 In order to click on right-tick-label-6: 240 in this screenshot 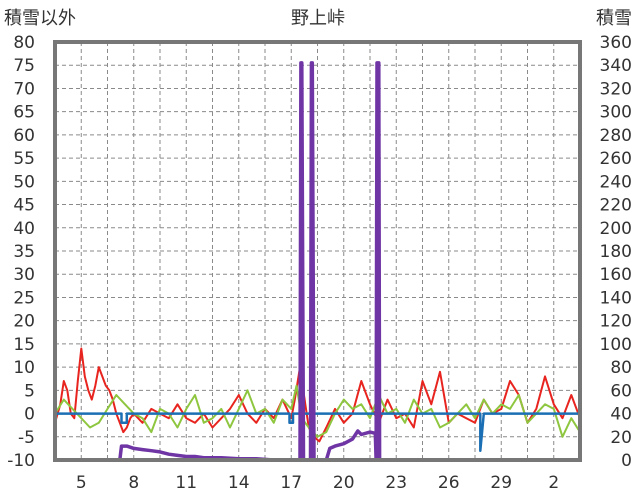, I will do `click(616, 182)`.